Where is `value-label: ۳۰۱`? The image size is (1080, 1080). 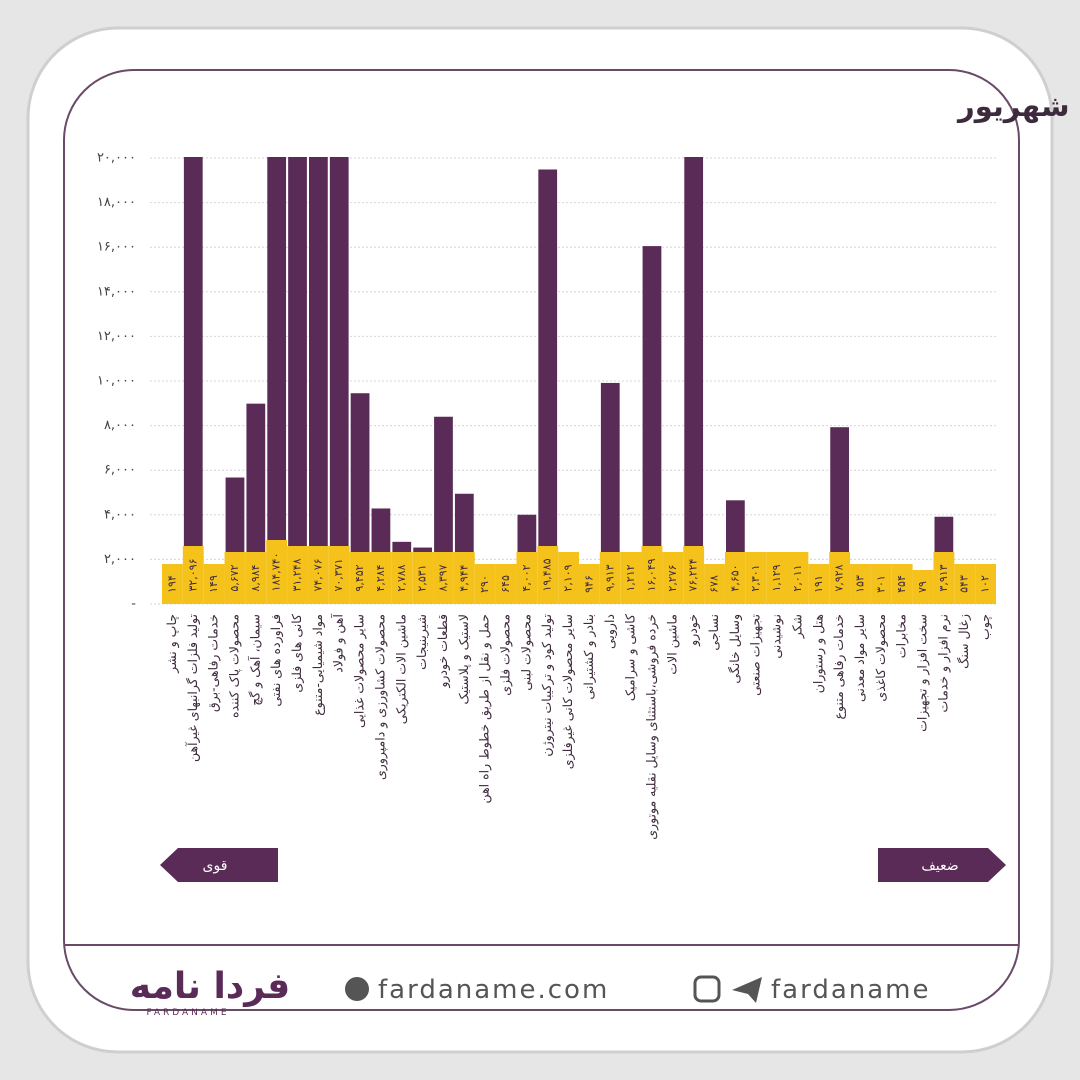 value-label: ۳۰۱ is located at coordinates (880, 584).